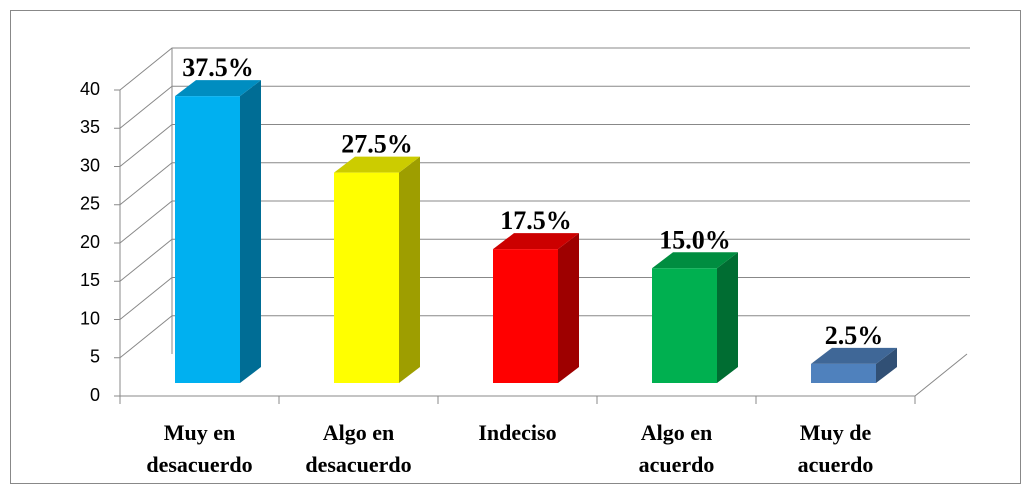 This screenshot has height=494, width=1031. Describe the element at coordinates (836, 432) in the screenshot. I see `x-tick-label: Muy de` at that location.